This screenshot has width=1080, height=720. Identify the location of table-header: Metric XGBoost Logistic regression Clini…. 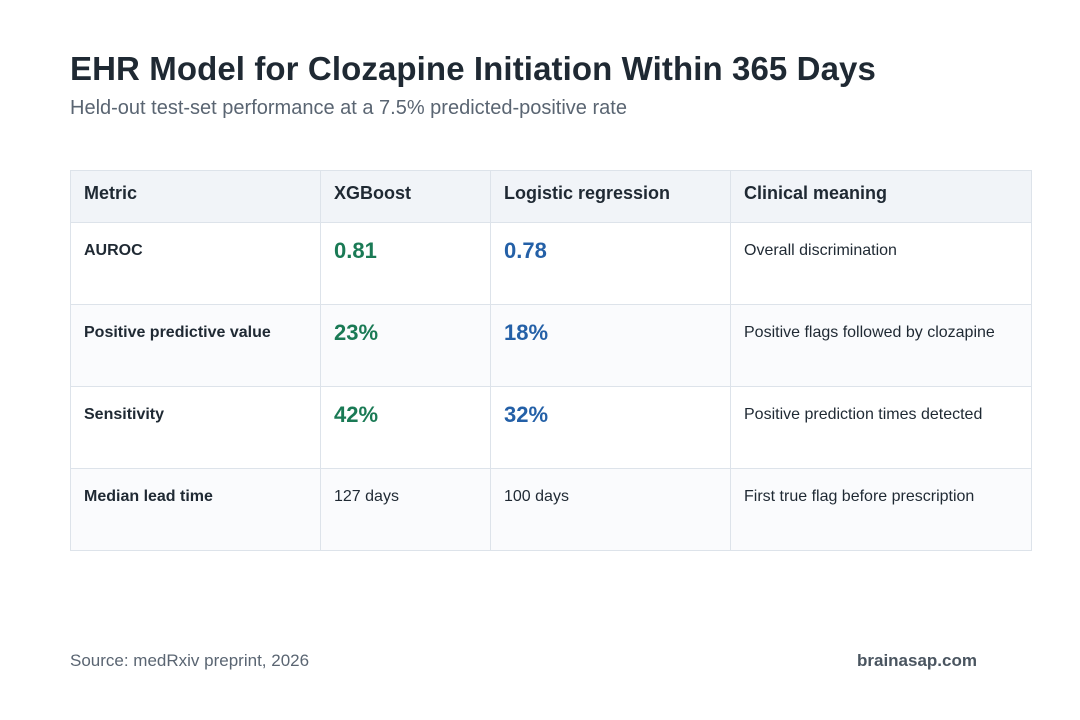
(551, 196).